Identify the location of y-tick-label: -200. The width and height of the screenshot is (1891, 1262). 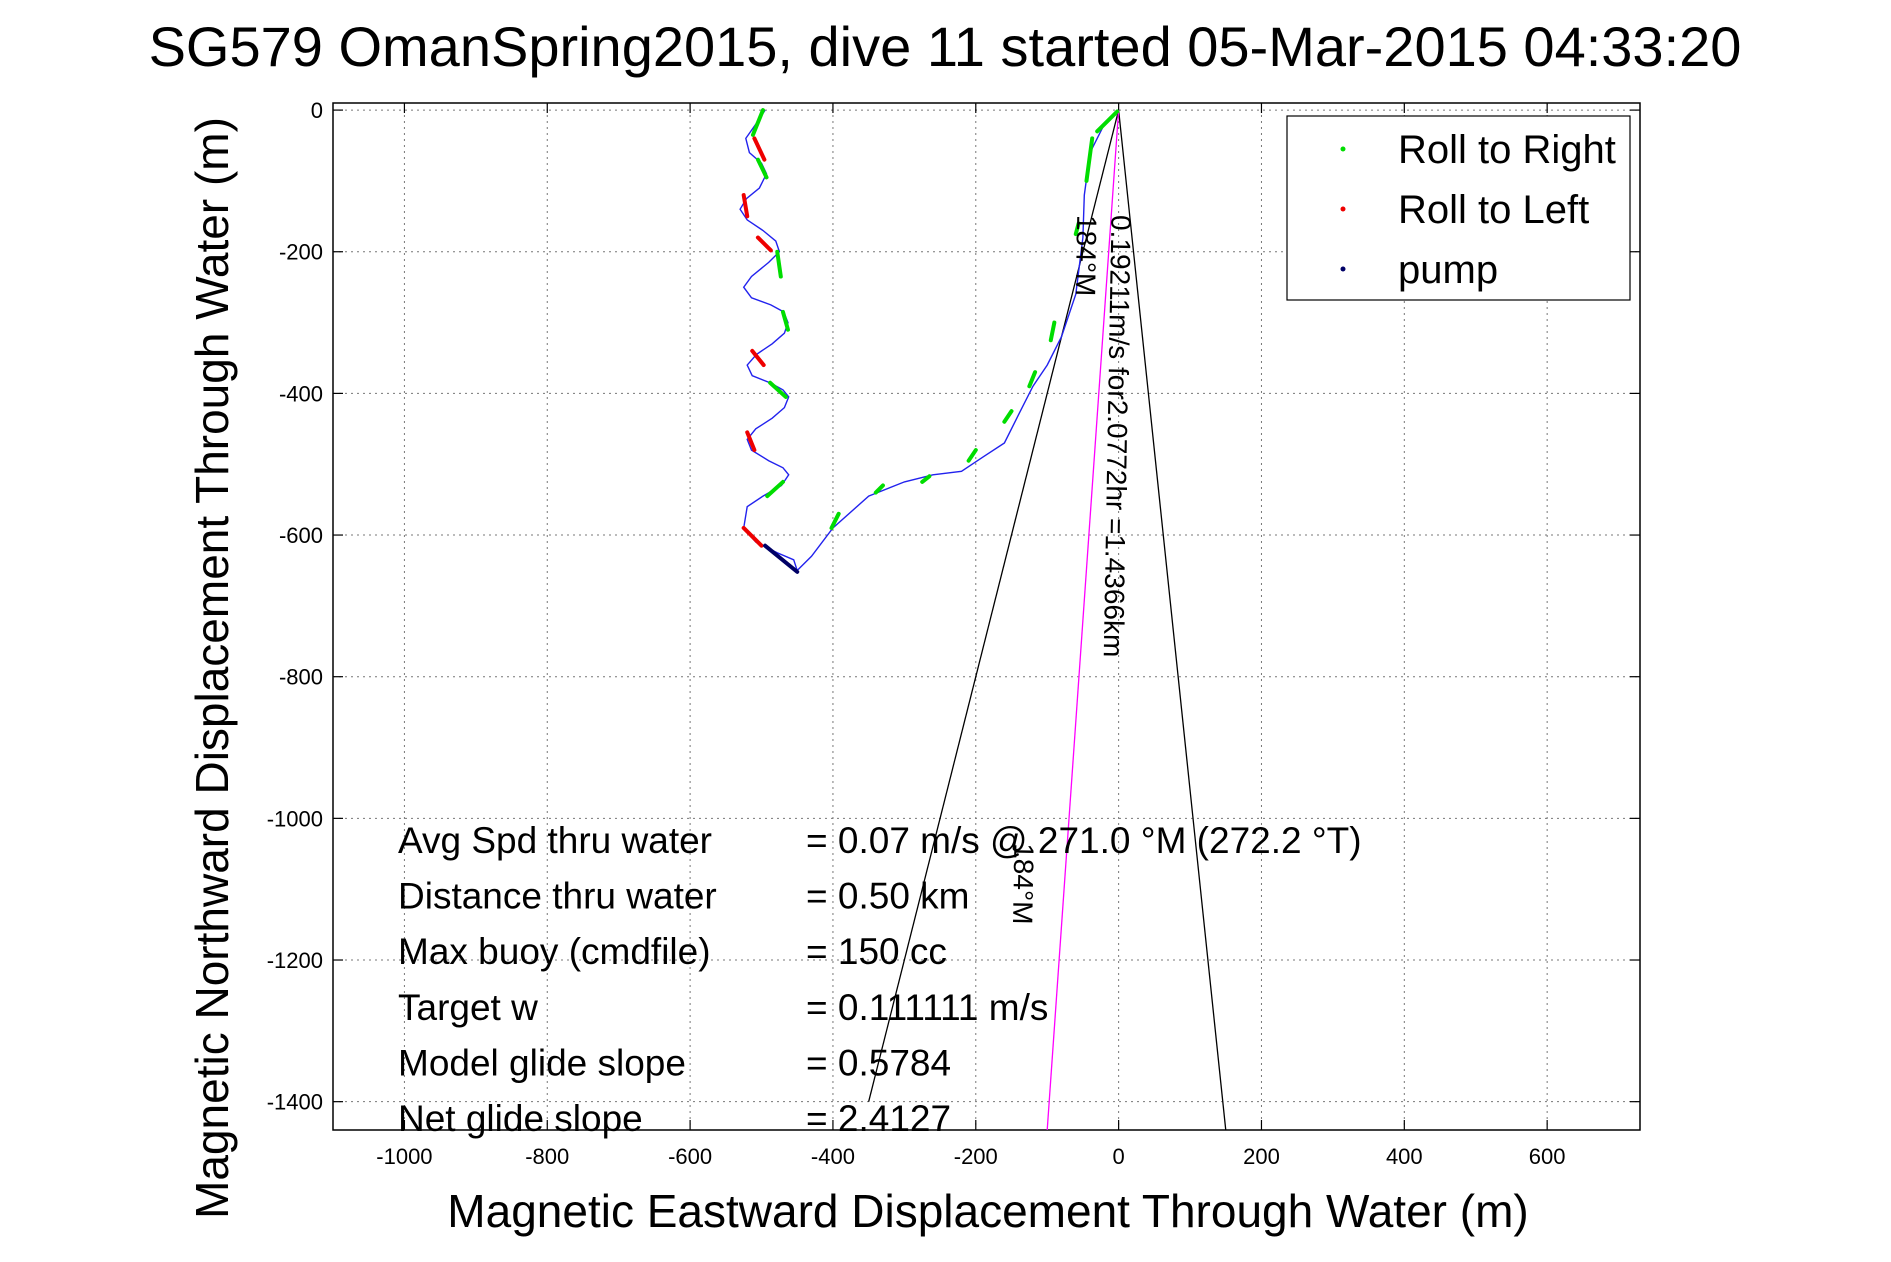
(301, 252).